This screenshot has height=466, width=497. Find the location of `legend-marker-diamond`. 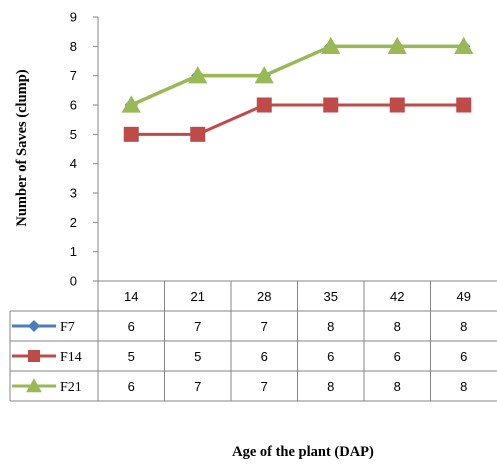

legend-marker-diamond is located at coordinates (34, 326).